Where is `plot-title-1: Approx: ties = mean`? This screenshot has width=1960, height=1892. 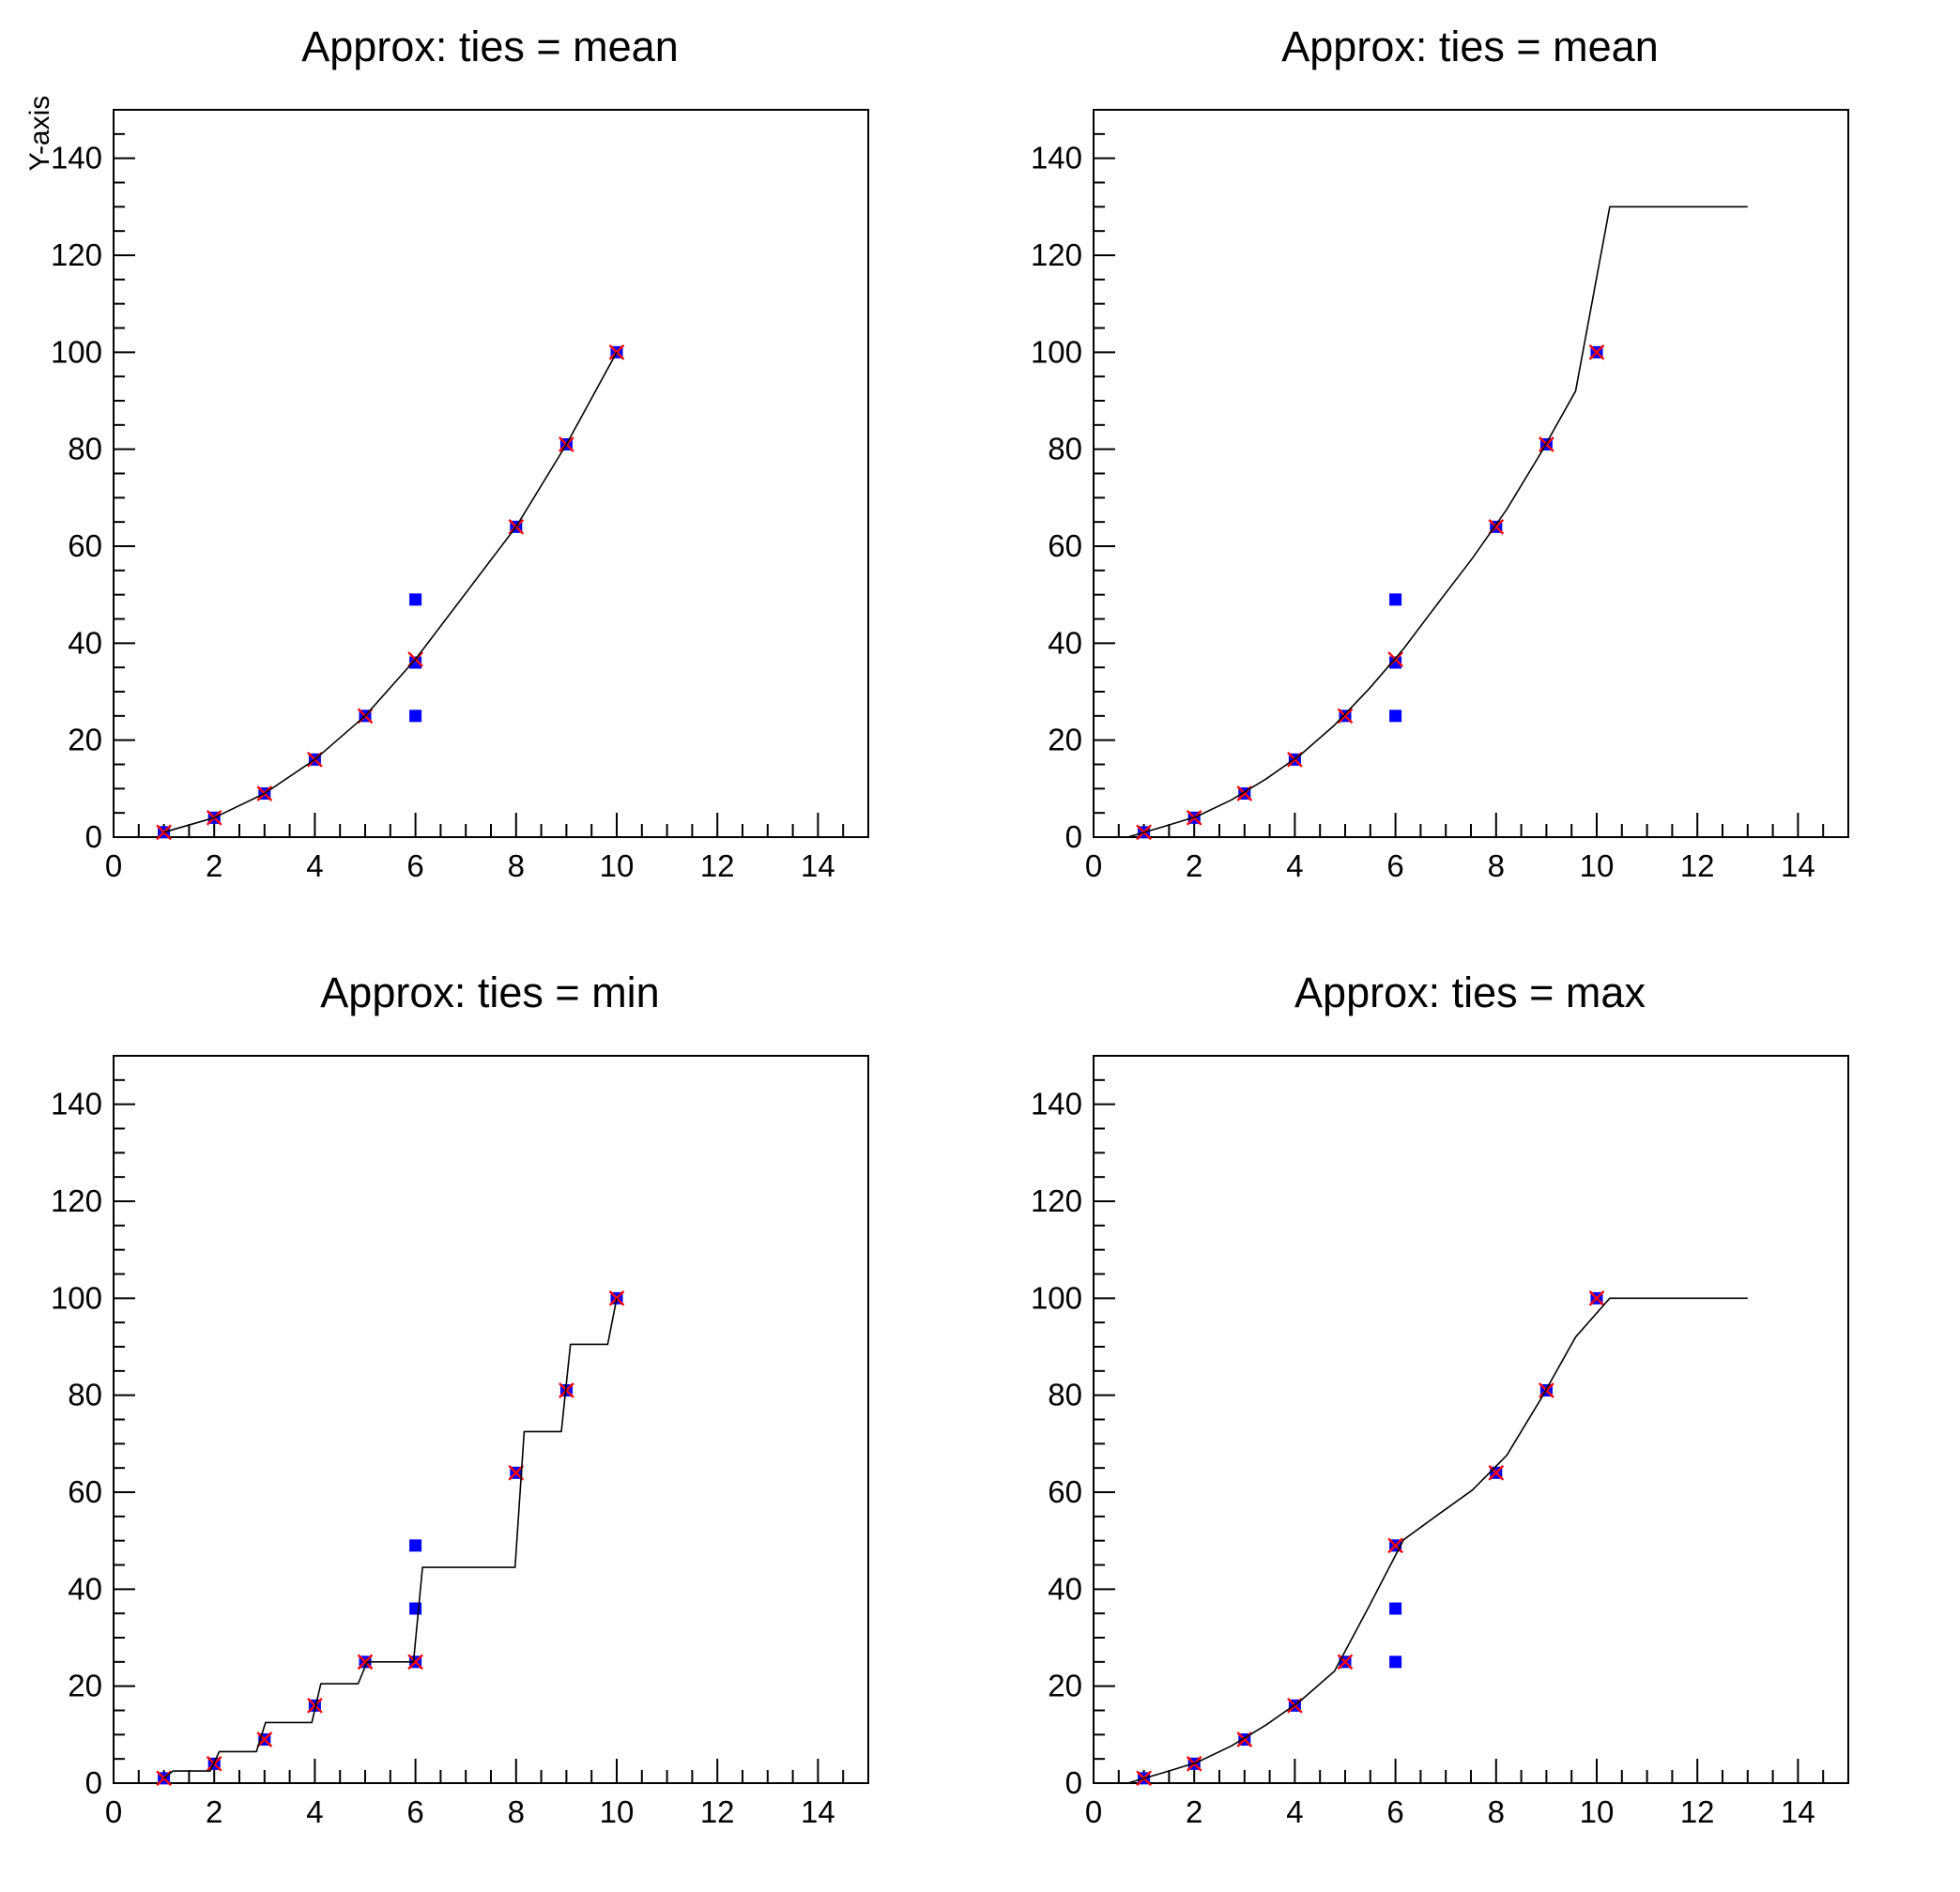
plot-title-1: Approx: ties = mean is located at coordinates (490, 47).